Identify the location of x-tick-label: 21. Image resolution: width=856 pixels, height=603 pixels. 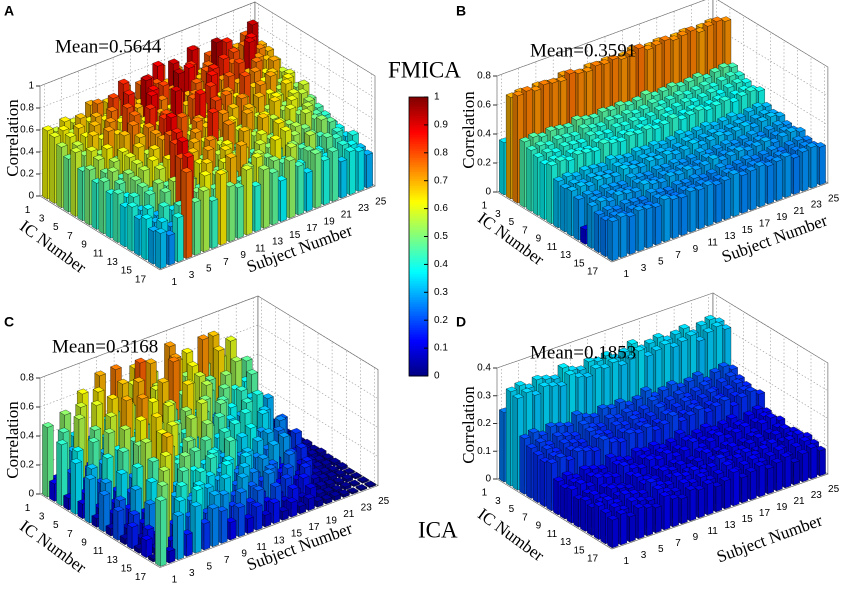
(347, 215).